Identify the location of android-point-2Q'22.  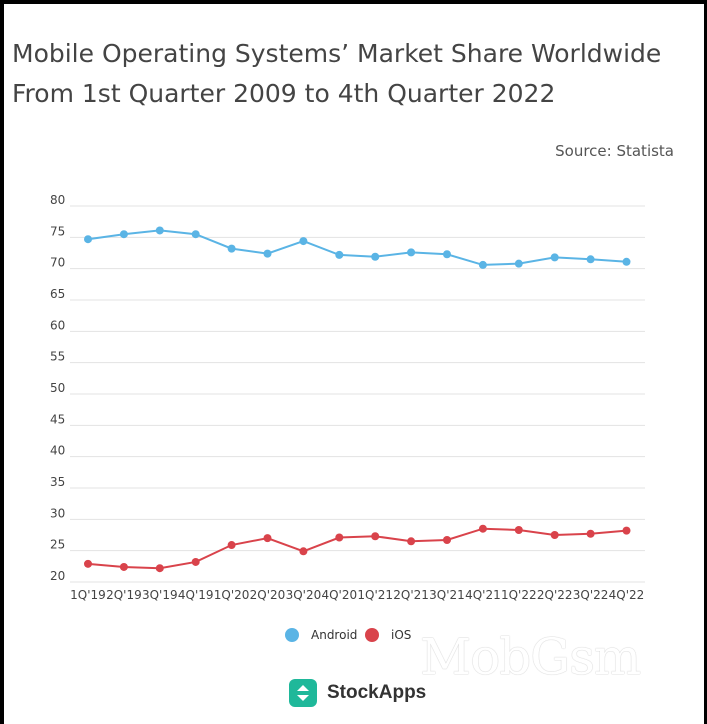
(554, 257).